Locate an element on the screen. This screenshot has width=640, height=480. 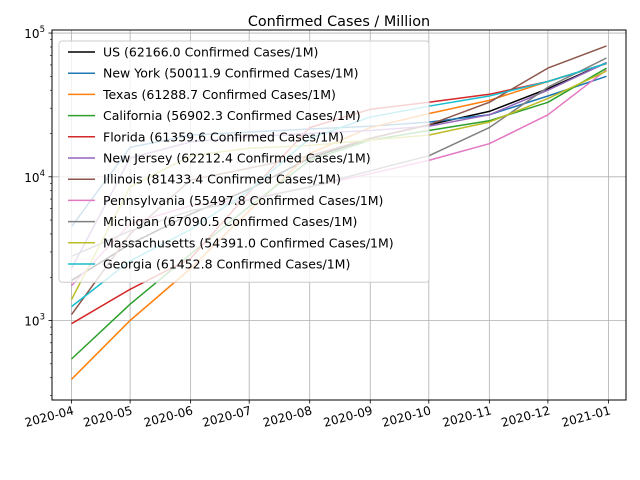
y-tick-label: 10⁴ is located at coordinates (34, 177).